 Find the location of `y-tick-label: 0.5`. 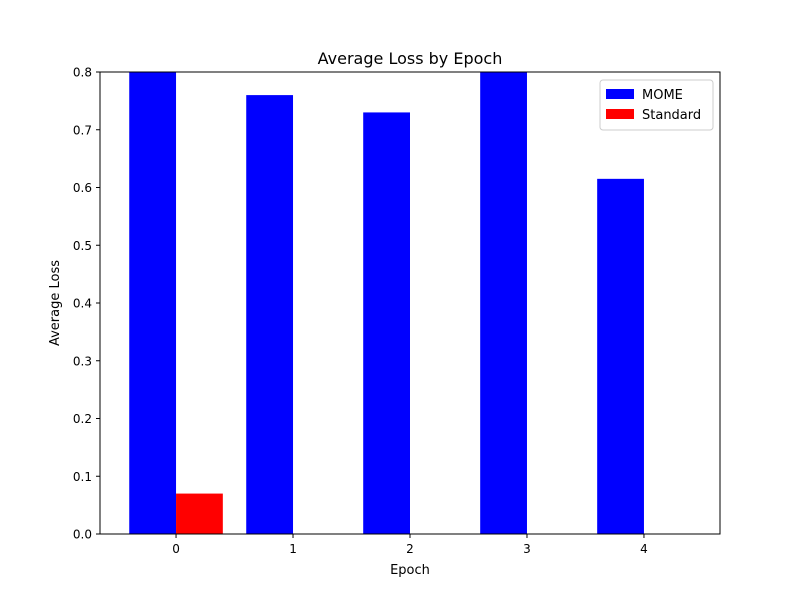

y-tick-label: 0.5 is located at coordinates (82, 246).